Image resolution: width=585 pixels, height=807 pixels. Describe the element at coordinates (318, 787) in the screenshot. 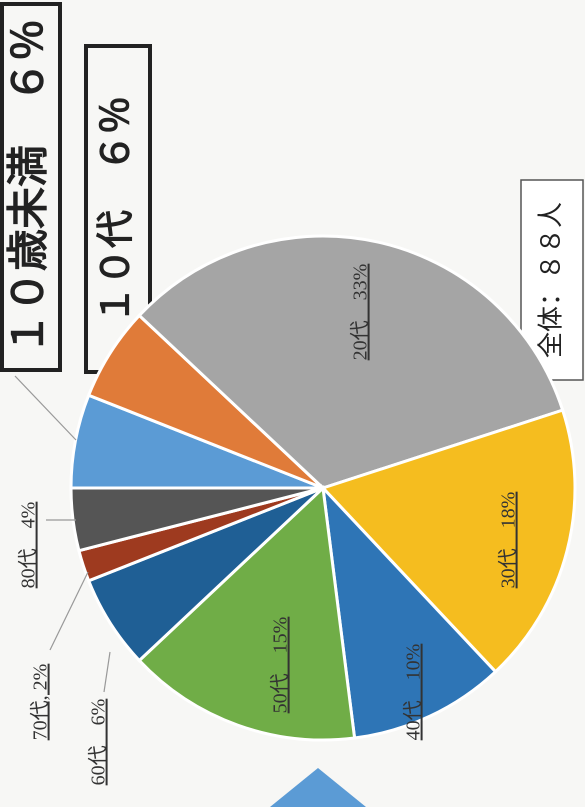

I see `decoration` at that location.